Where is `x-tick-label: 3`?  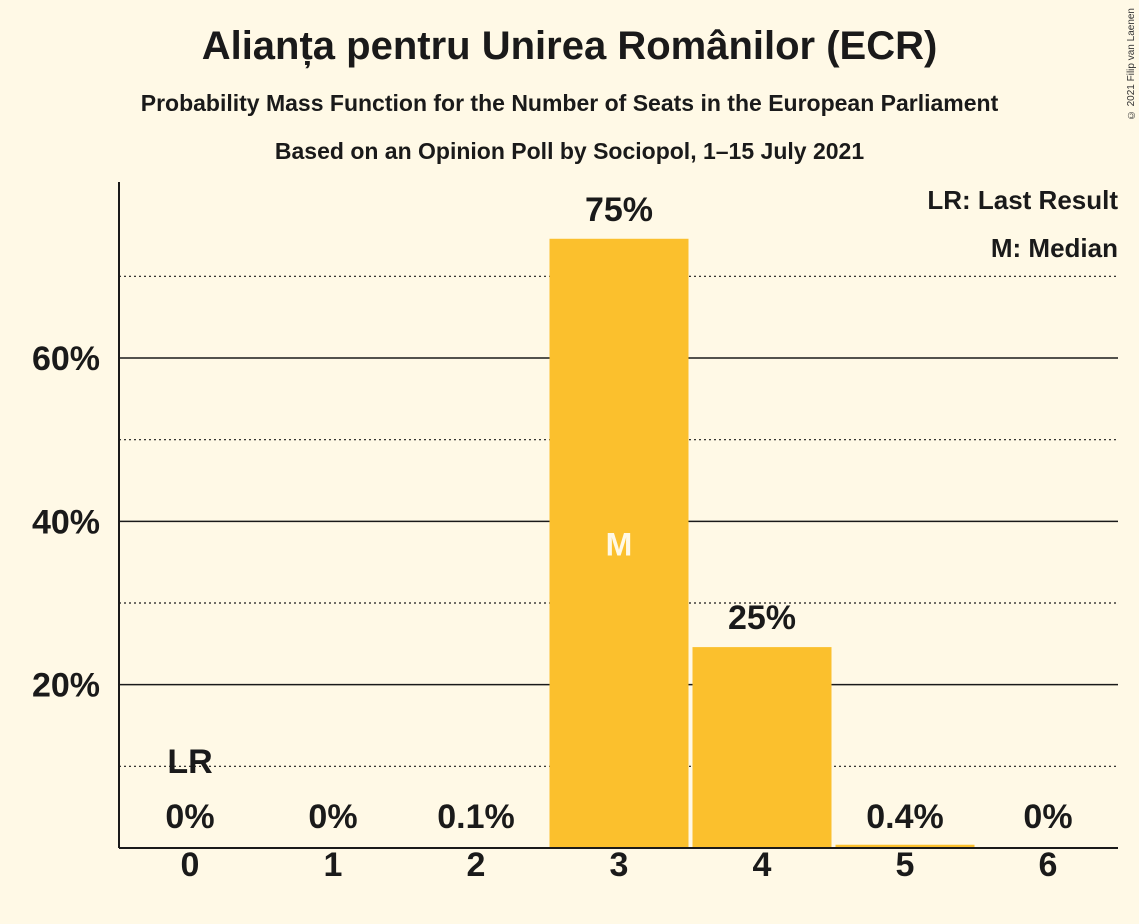
x-tick-label: 3 is located at coordinates (619, 865).